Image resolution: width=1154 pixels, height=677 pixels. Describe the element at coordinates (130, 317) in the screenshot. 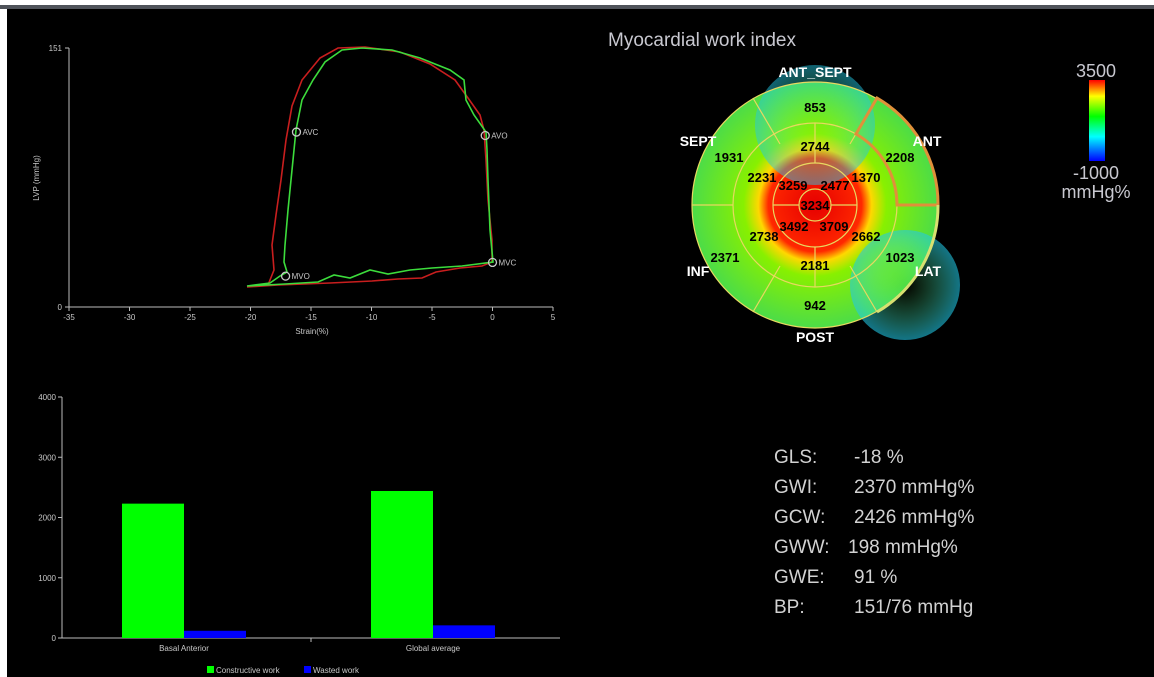

I see `pv-x-tick-label: -30` at that location.